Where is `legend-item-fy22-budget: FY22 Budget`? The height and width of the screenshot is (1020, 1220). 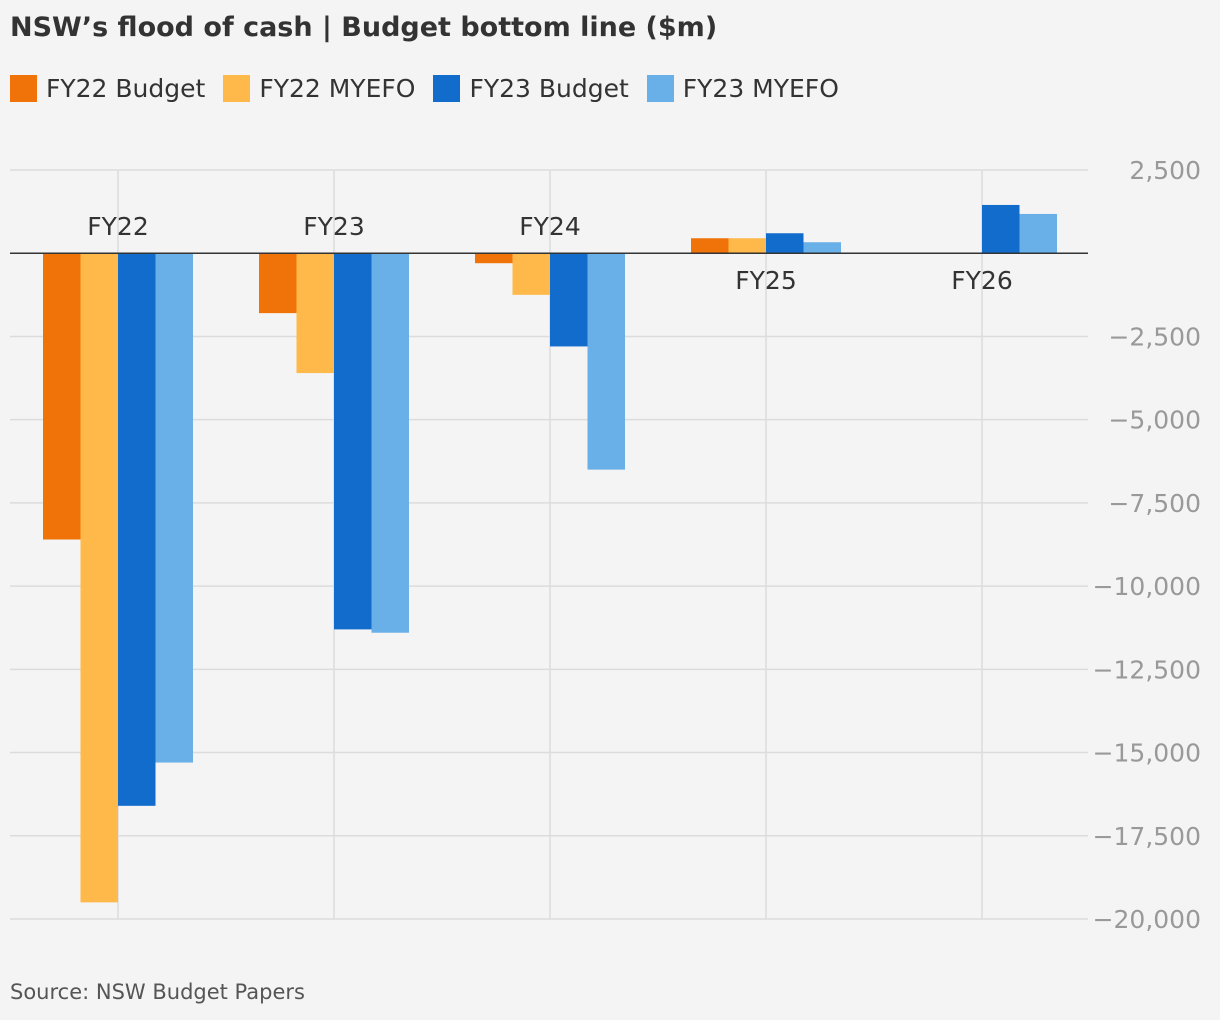
legend-item-fy22-budget: FY22 Budget is located at coordinates (107, 88).